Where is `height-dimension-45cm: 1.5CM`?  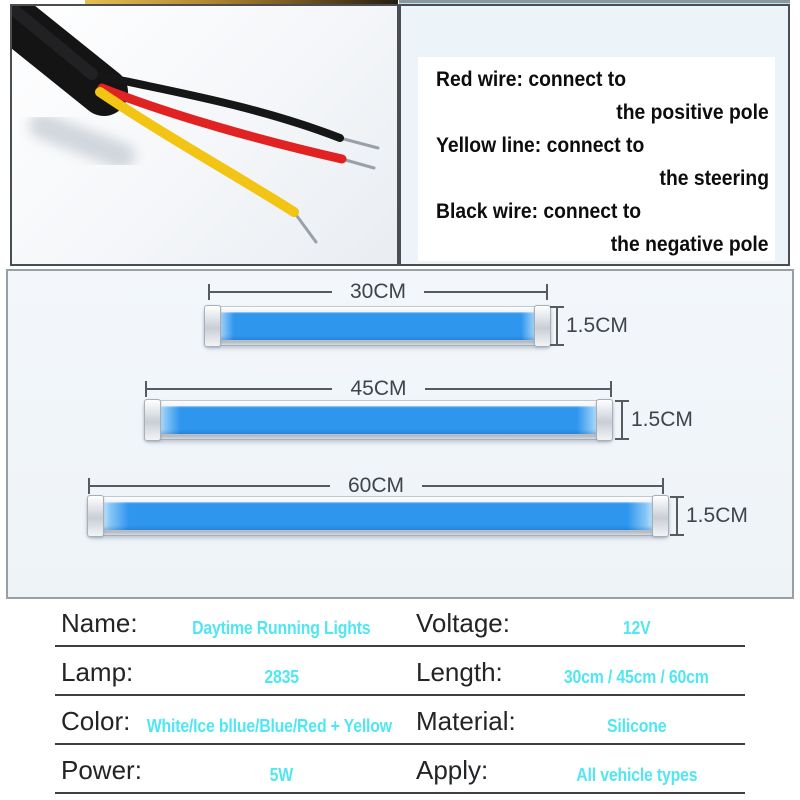
height-dimension-45cm: 1.5CM is located at coordinates (654, 420).